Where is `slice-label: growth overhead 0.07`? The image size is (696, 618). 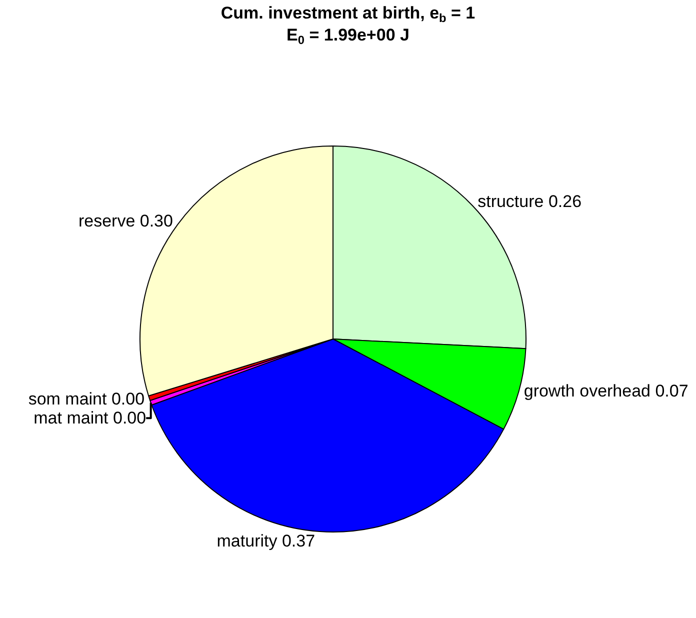
slice-label: growth overhead 0.07 is located at coordinates (606, 390).